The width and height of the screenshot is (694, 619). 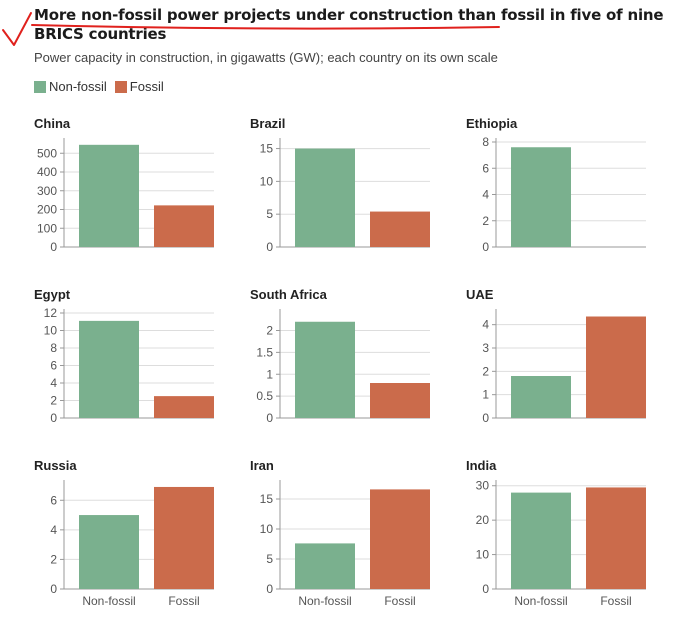 I want to click on chart-title-ethiopia: Ethiopia, so click(x=492, y=123).